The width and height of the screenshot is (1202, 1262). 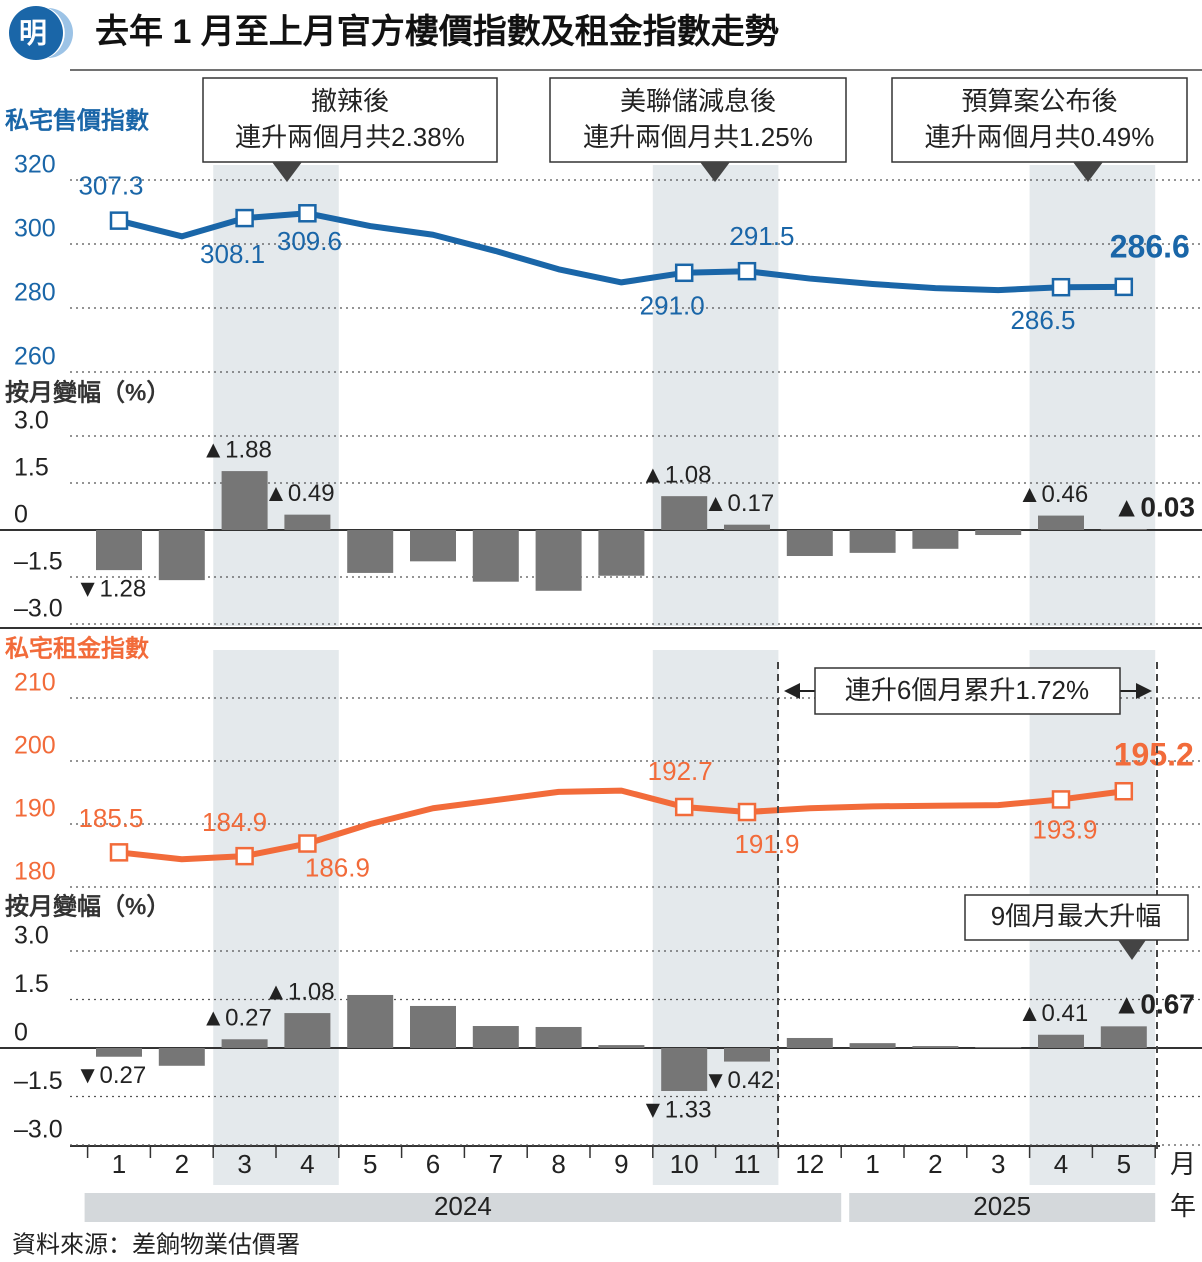 What do you see at coordinates (463, 1207) in the screenshot?
I see `year-band` at bounding box center [463, 1207].